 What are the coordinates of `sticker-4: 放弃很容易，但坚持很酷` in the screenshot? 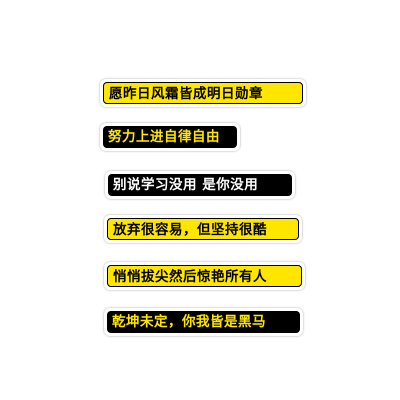 It's located at (203, 229).